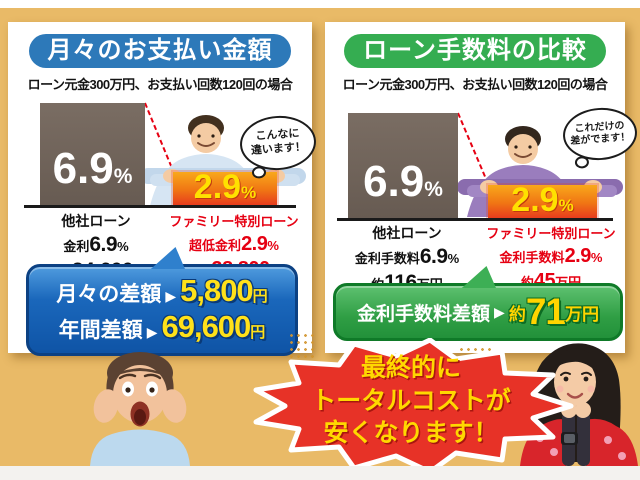 Image resolution: width=640 pixels, height=480 pixels. What do you see at coordinates (162, 290) in the screenshot?
I see `monthly-difference-row: 月々の差額 ▶ 5,800 円` at bounding box center [162, 290].